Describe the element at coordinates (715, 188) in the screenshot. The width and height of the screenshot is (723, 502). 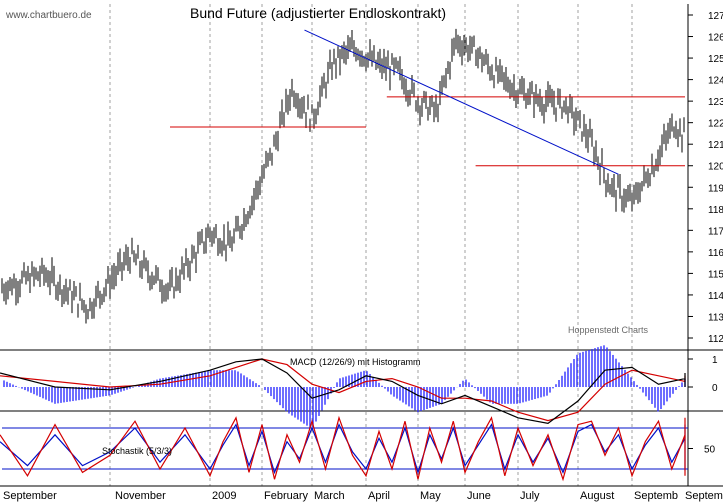
I see `price-tick-label: 119` at that location.